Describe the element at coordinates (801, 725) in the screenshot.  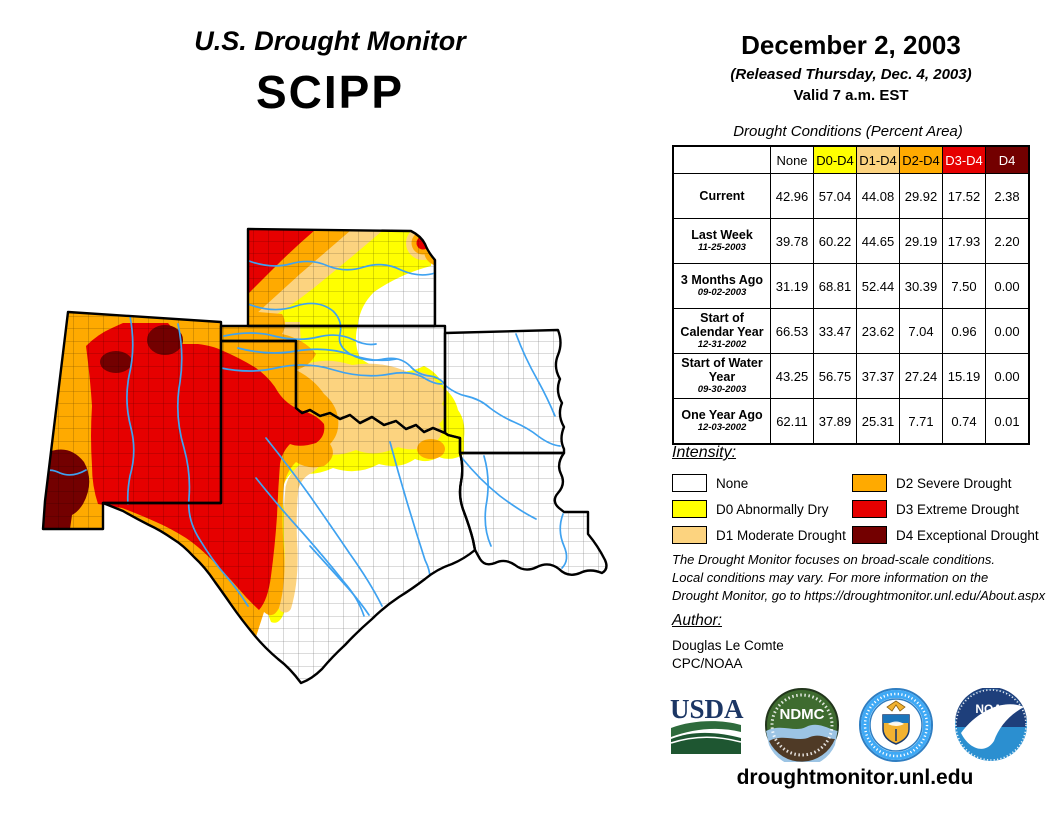
I see `ndmc-logo: NDMC` at that location.